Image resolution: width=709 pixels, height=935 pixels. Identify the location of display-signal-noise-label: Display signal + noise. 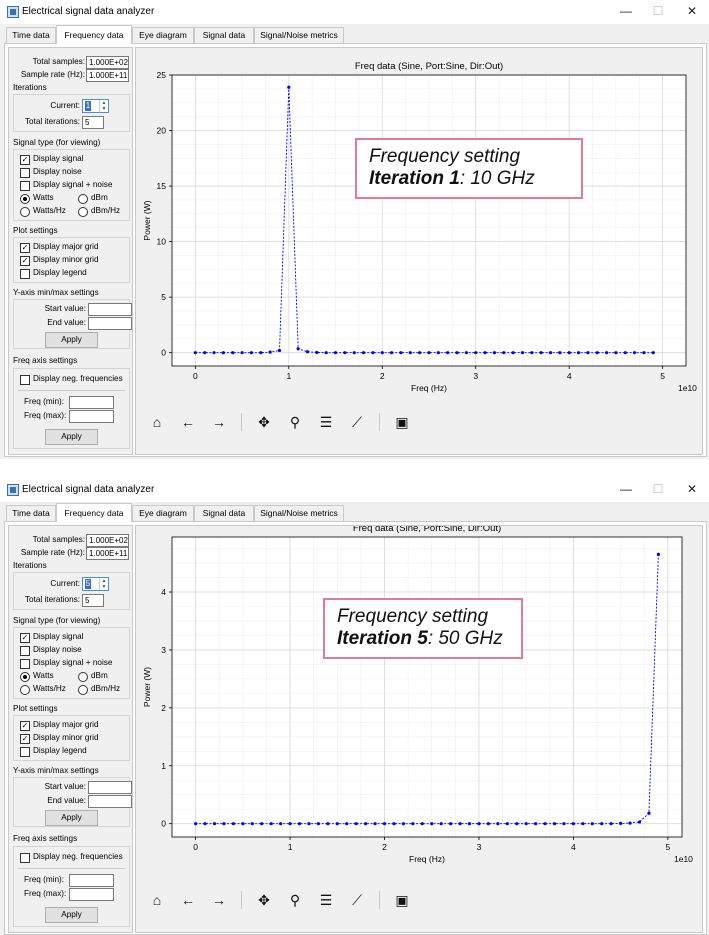
(73, 184).